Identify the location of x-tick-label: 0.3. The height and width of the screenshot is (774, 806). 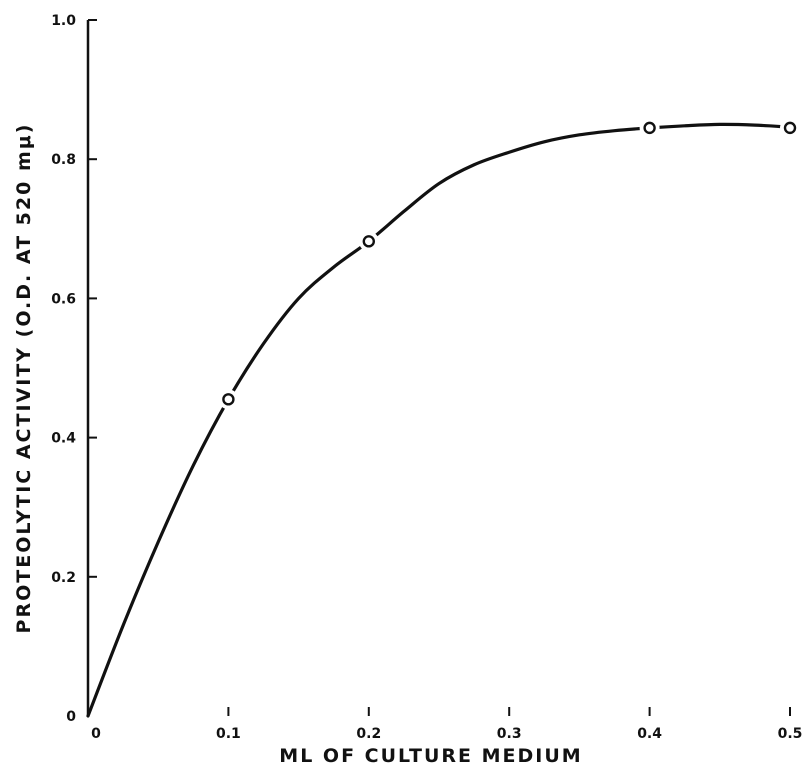
(509, 734).